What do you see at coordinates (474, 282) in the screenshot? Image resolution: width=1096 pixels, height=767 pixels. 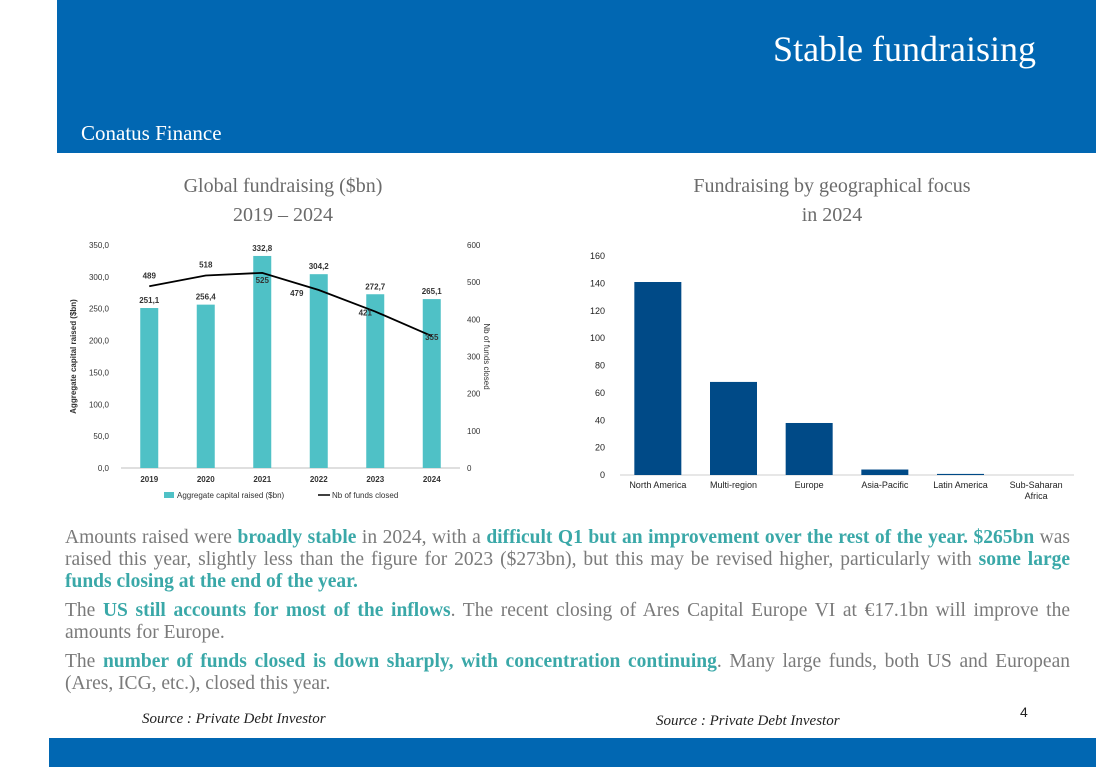 I see `right-tick-label: 500` at bounding box center [474, 282].